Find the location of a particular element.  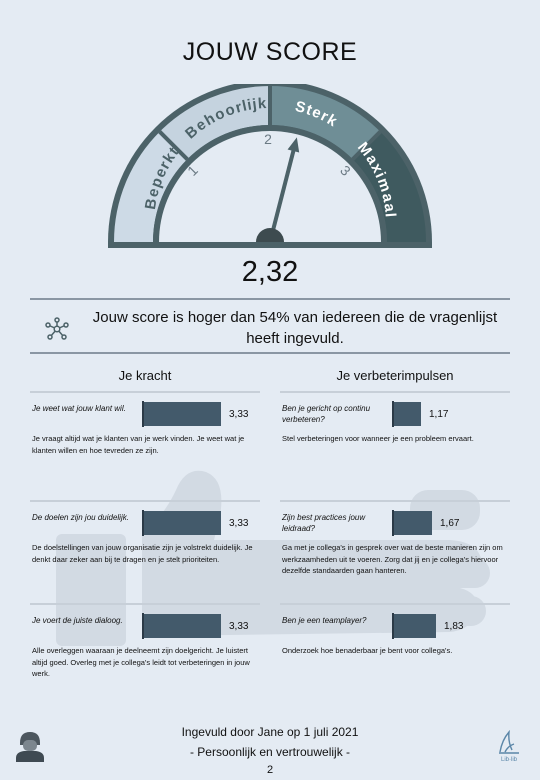

gauge-segment-beperkt is located at coordinates (151, 186).